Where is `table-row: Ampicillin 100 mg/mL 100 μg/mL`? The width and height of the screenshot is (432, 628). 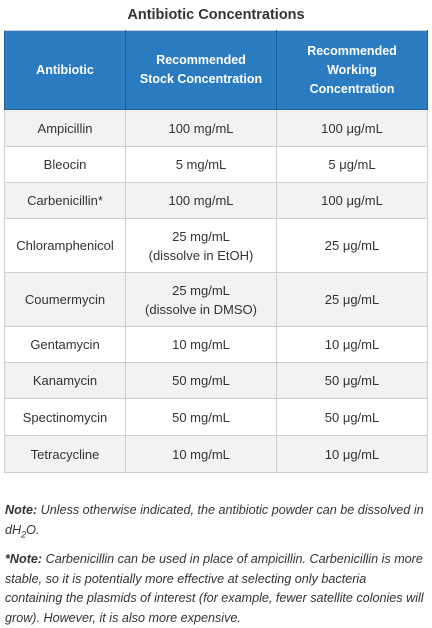
table-row: Ampicillin 100 mg/mL 100 μg/mL is located at coordinates (216, 128).